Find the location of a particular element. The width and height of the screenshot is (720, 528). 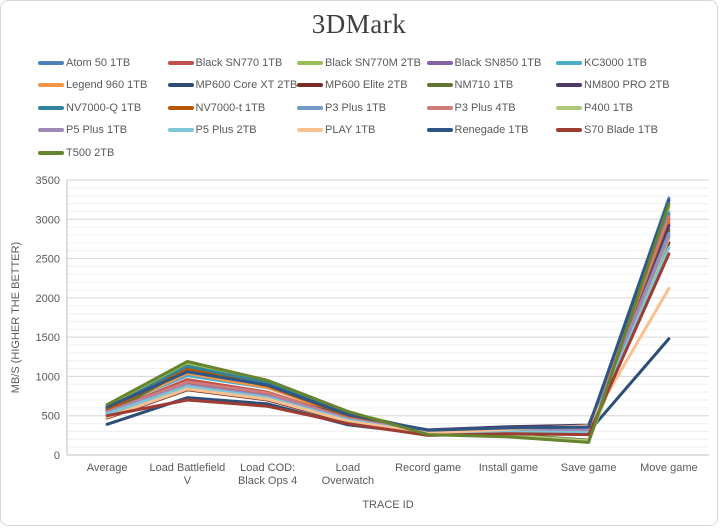

legend-item: Black SN770 1TB is located at coordinates (225, 63).